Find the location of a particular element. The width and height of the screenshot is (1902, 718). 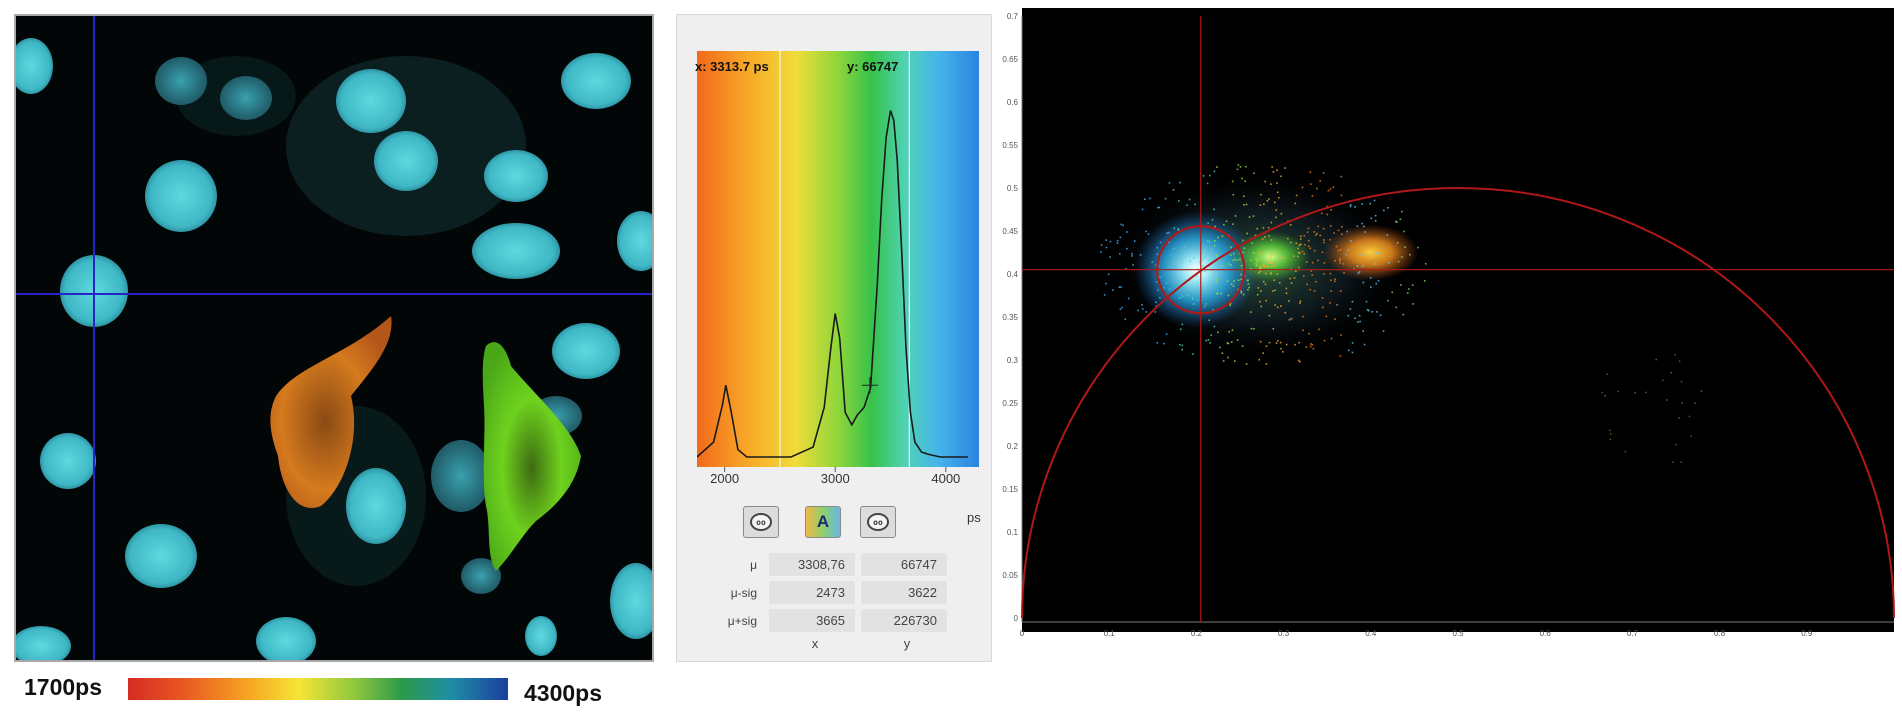

color-scale-button: A is located at coordinates (823, 522).